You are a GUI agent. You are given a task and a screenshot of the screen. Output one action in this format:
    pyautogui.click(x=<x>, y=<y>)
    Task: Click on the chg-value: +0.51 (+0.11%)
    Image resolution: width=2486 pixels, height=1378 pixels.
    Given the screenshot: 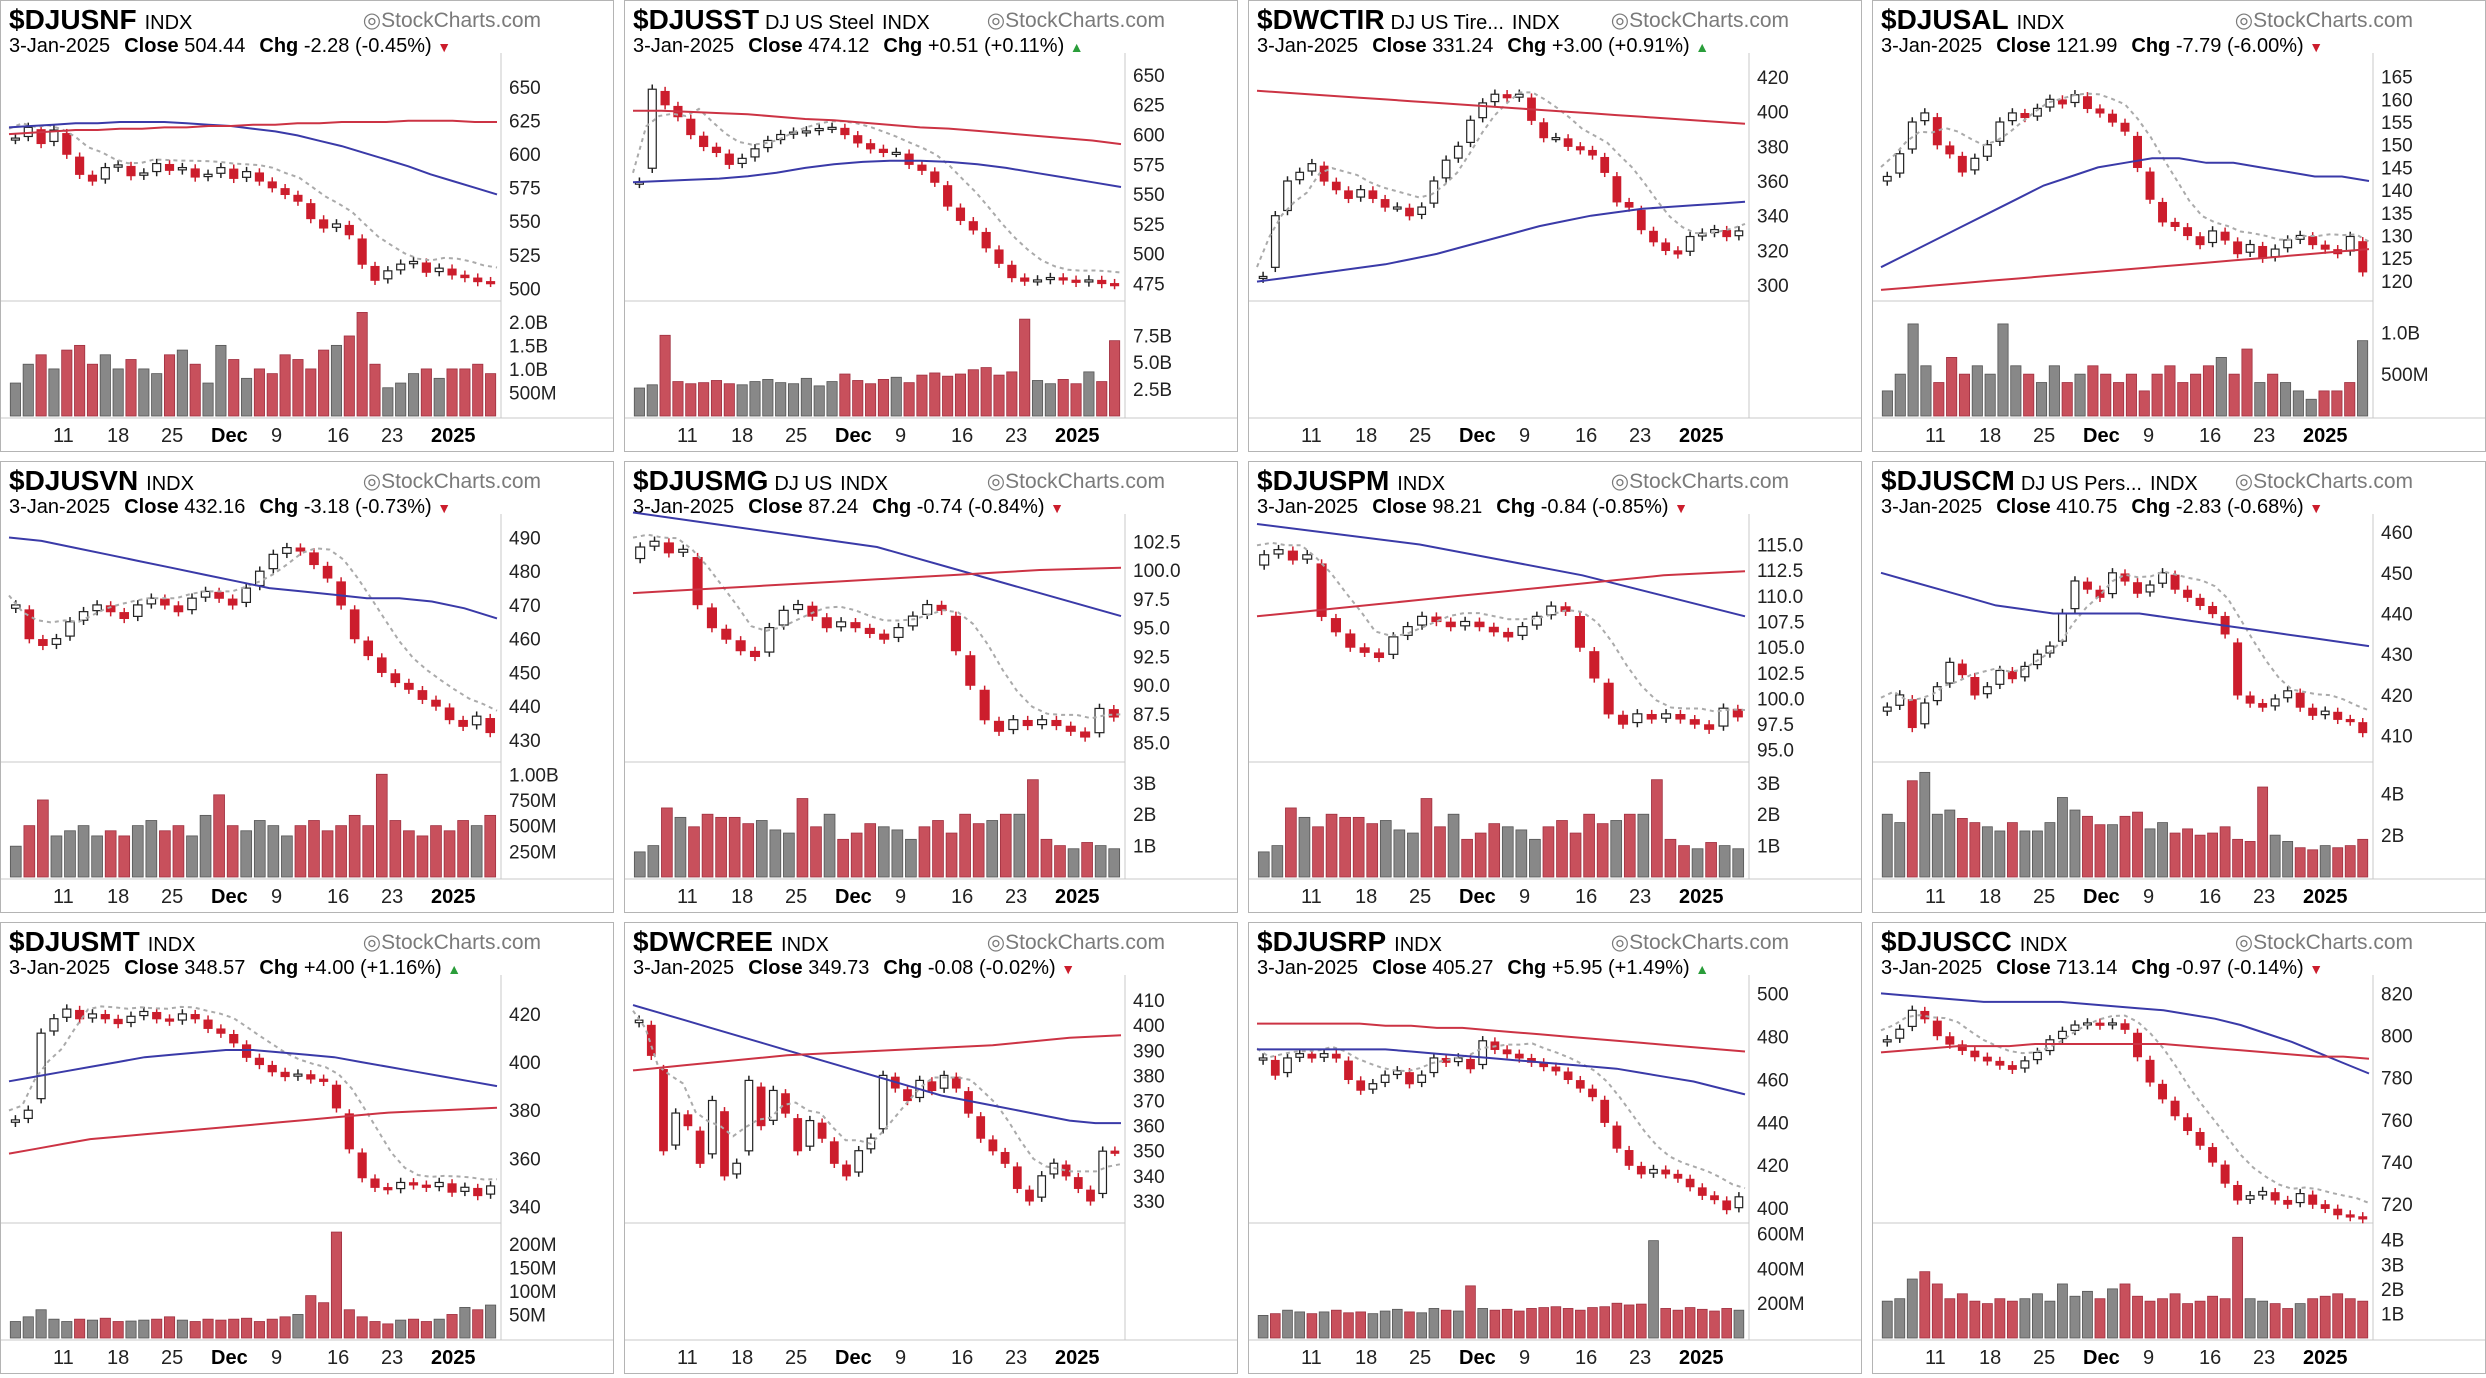 What is the action you would take?
    pyautogui.click(x=996, y=46)
    